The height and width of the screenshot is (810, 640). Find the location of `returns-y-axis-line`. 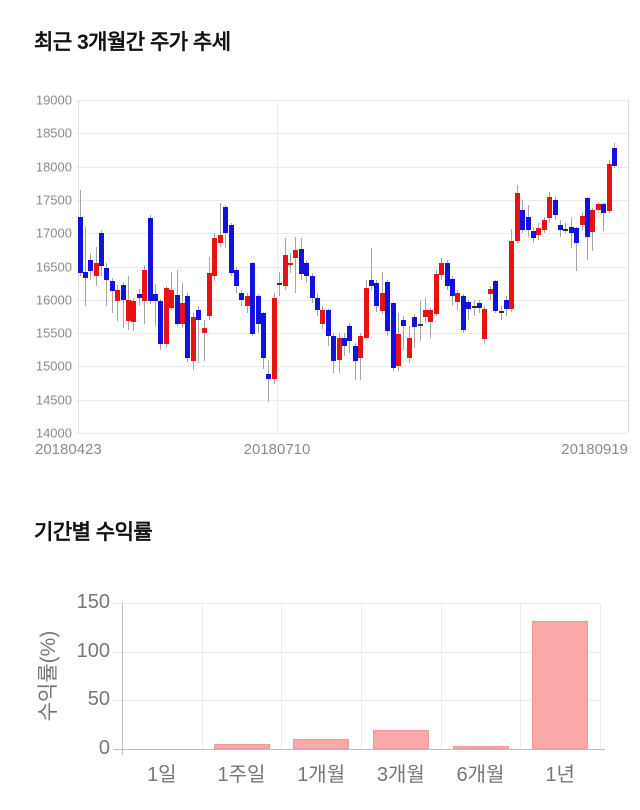

returns-y-axis-line is located at coordinates (122, 679).